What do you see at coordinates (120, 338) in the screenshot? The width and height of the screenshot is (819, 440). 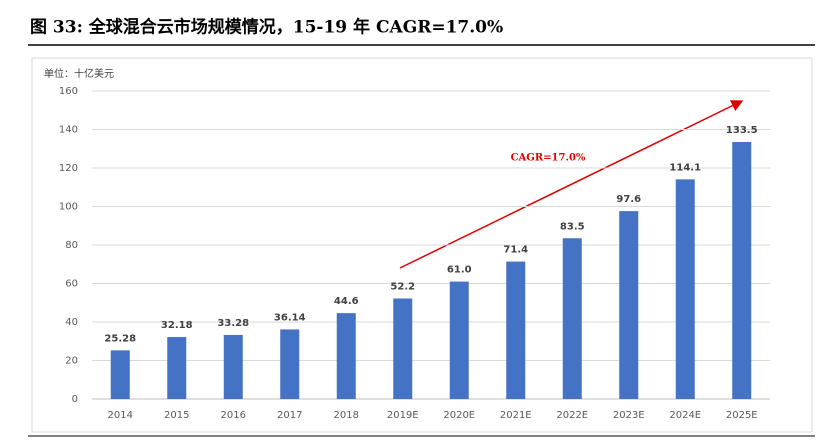 I see `value-label: 25.28` at bounding box center [120, 338].